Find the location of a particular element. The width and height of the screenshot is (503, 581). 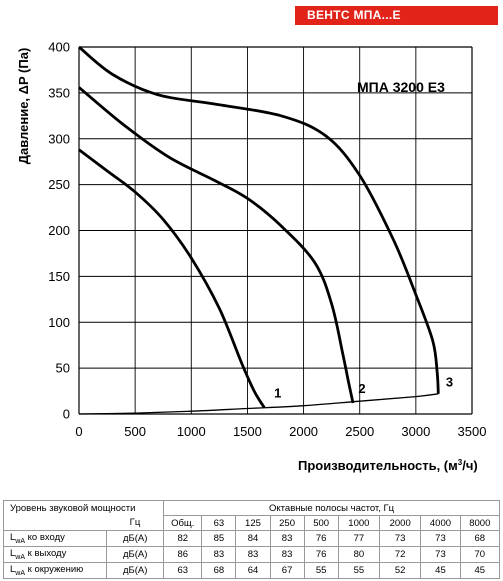

table-cell: 82 is located at coordinates (183, 538).